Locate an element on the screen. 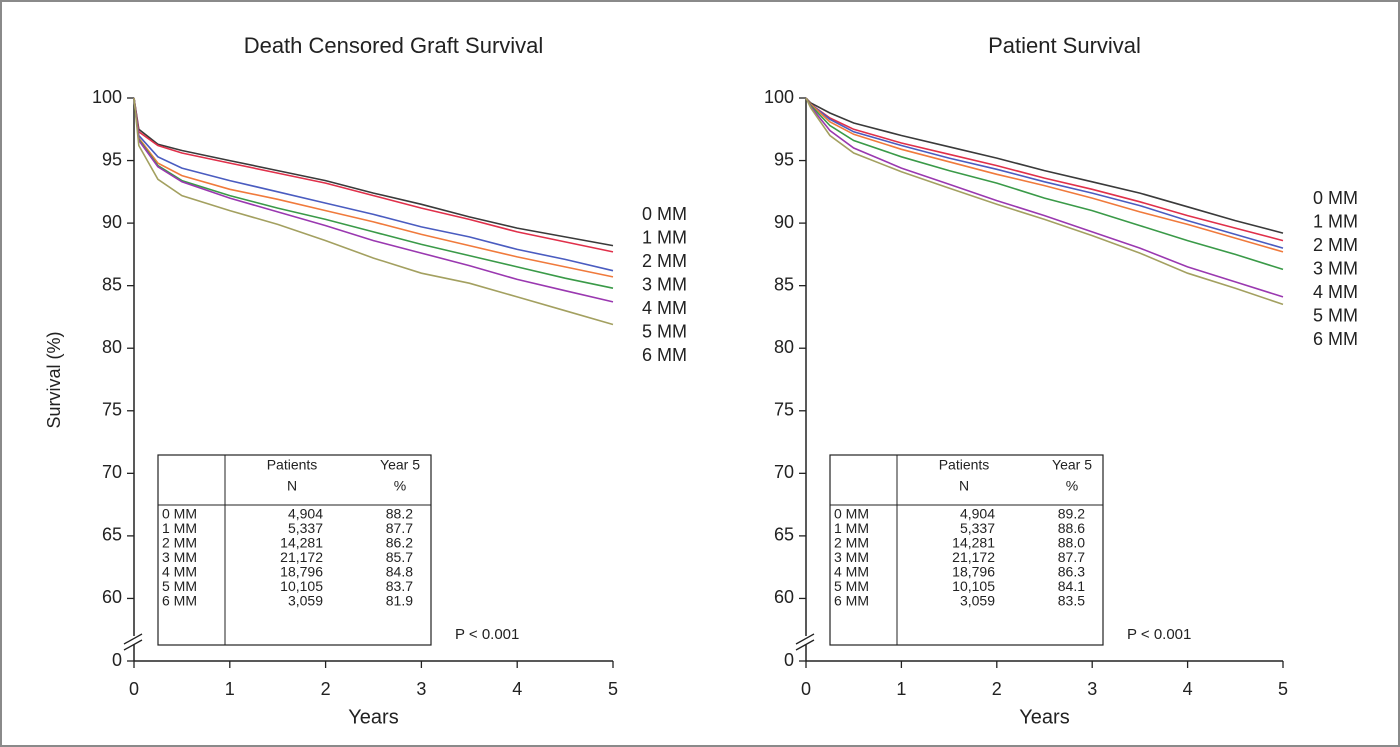  table-cell: 84.1 is located at coordinates (1071, 586).